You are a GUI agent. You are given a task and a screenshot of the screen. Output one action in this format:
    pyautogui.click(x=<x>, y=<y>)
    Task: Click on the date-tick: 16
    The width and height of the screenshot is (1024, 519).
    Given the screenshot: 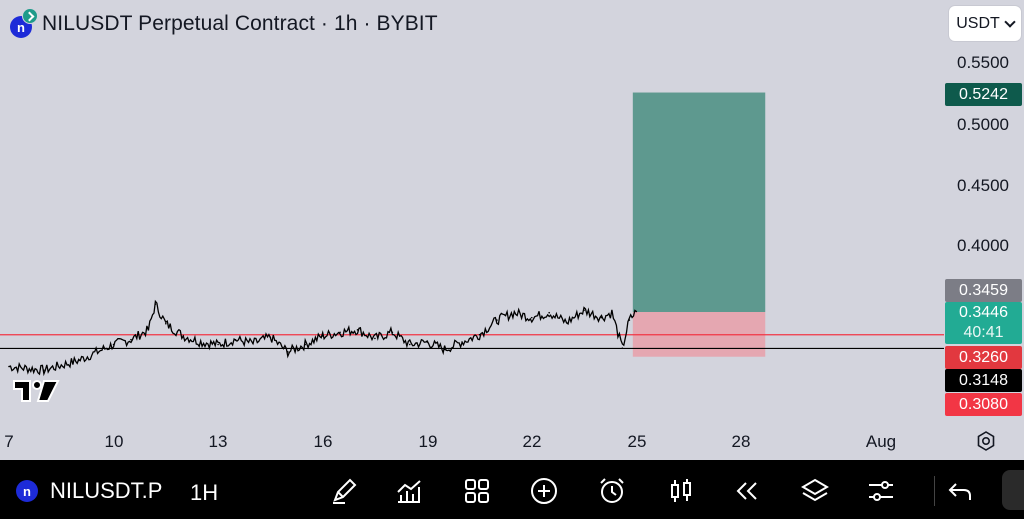 What is the action you would take?
    pyautogui.click(x=323, y=441)
    